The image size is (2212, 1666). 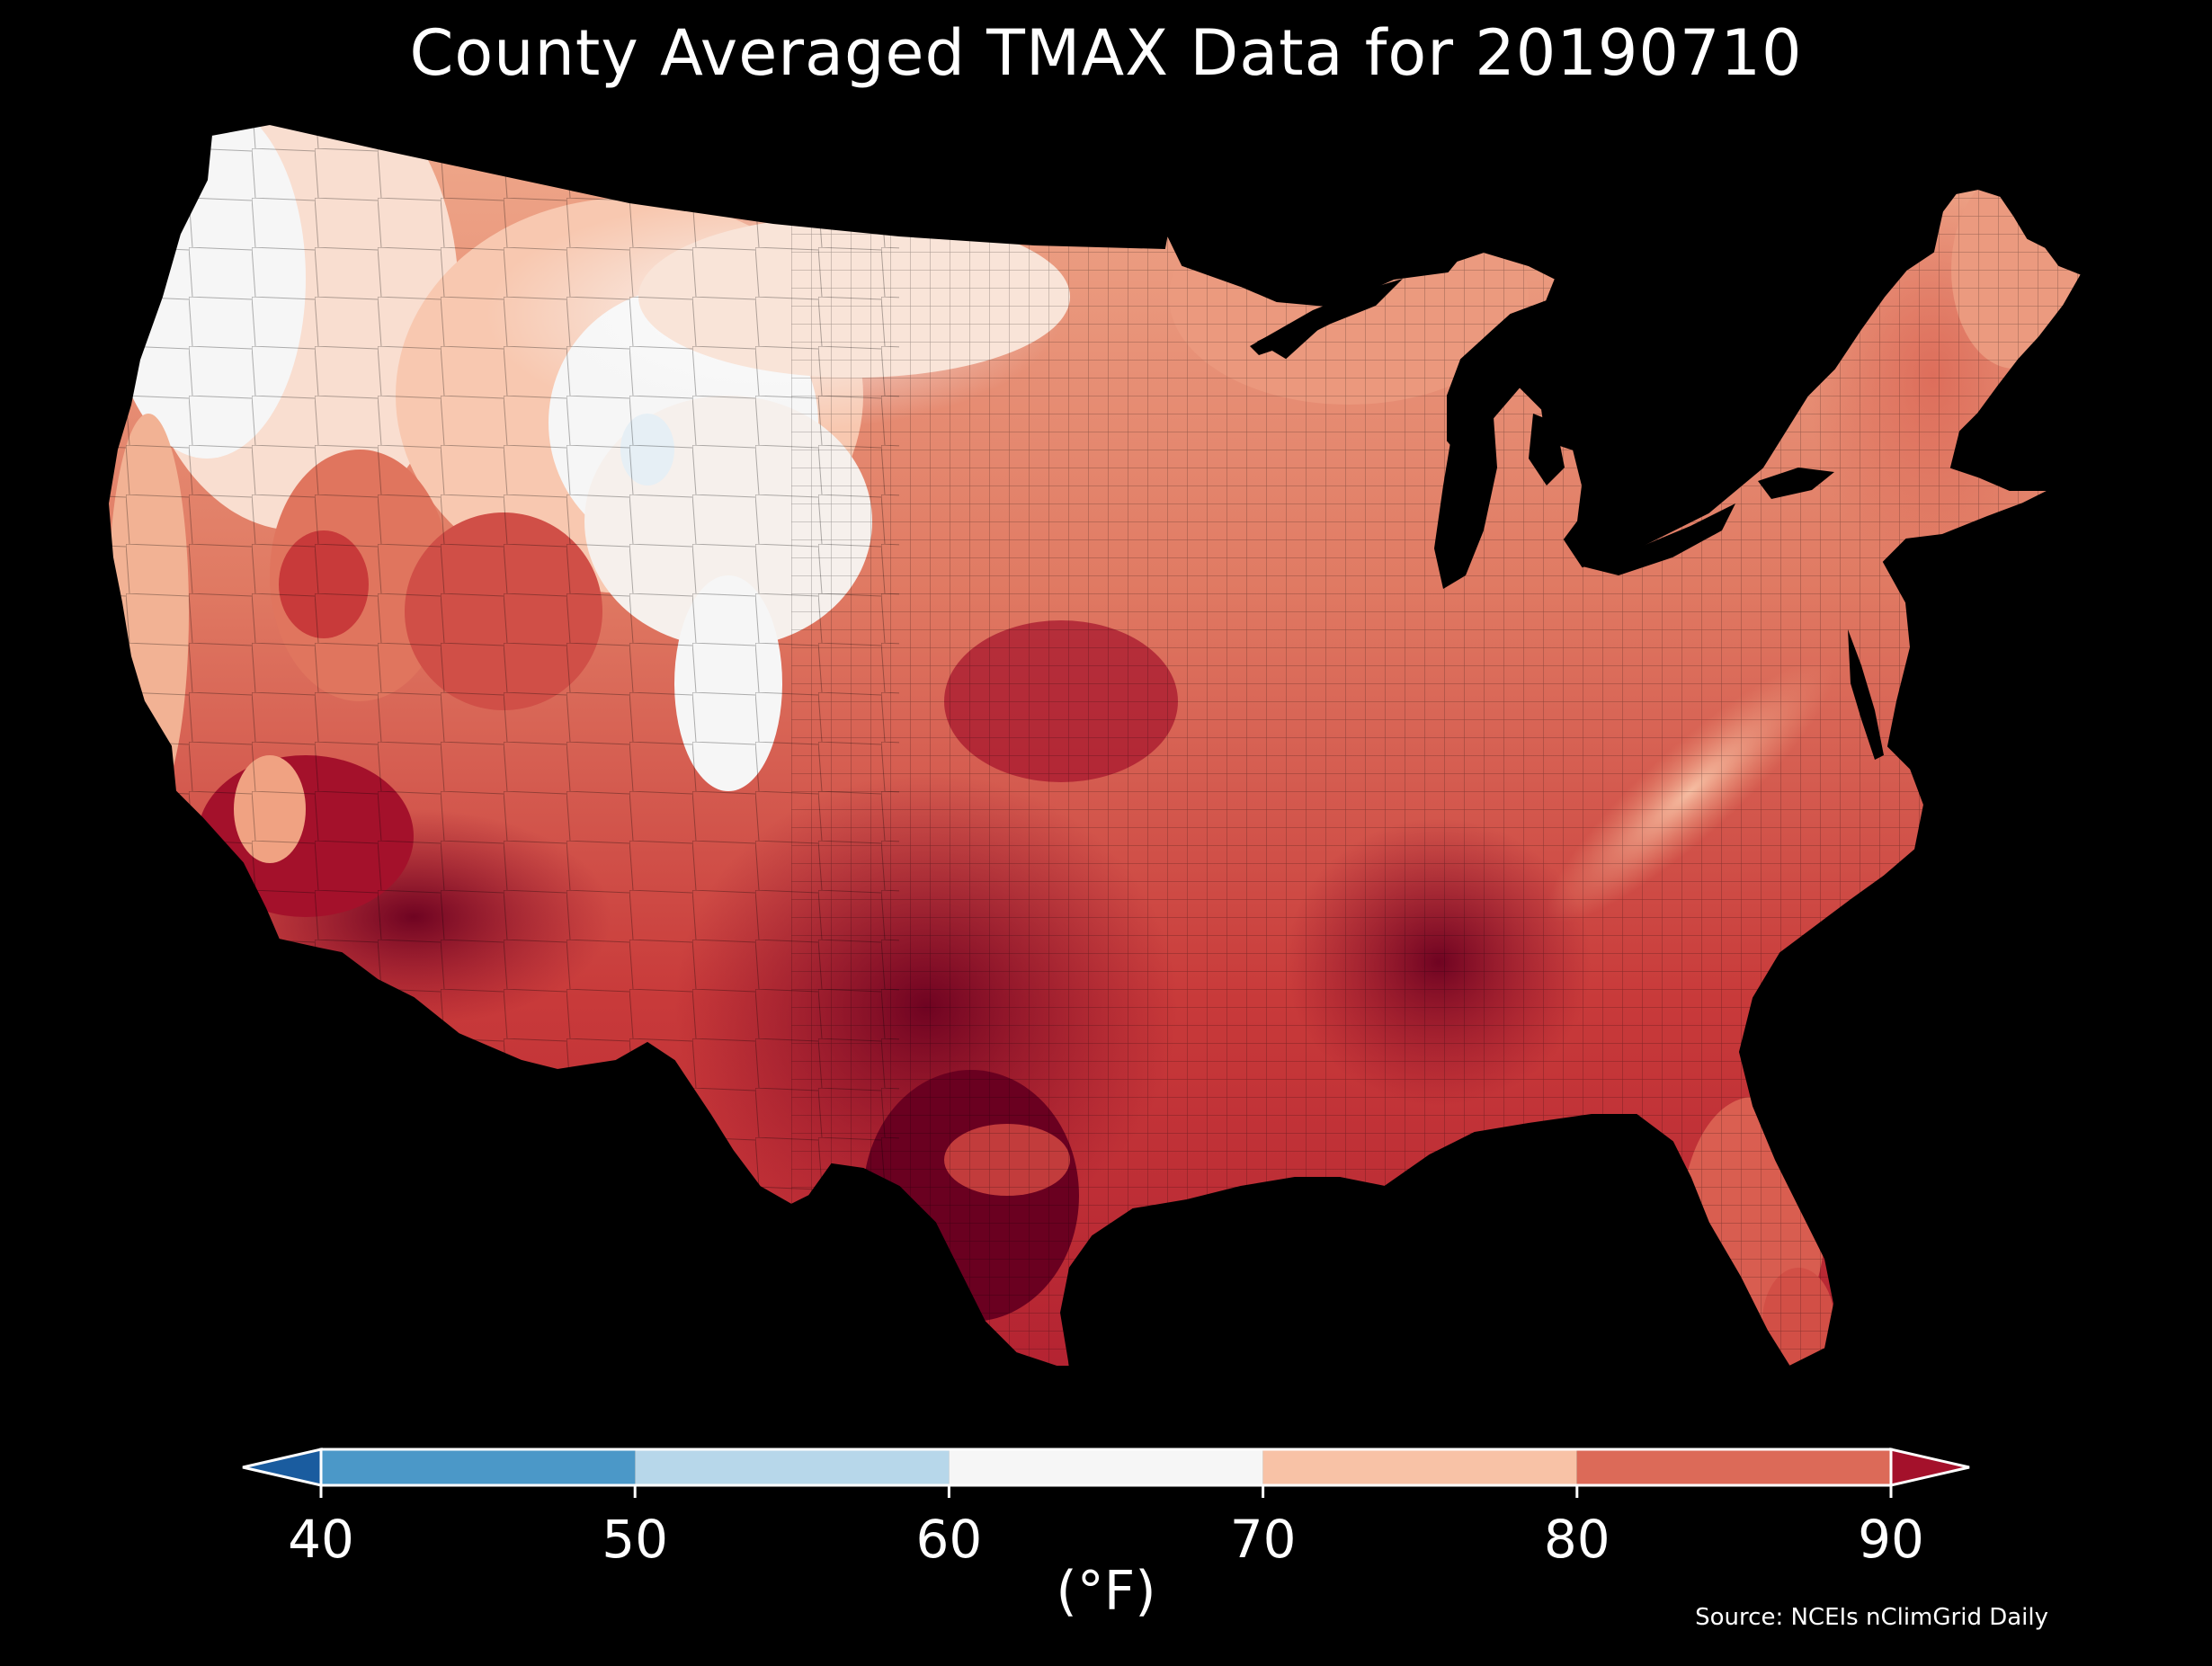 I want to click on colorbar-tick-label: 80, so click(x=1576, y=1540).